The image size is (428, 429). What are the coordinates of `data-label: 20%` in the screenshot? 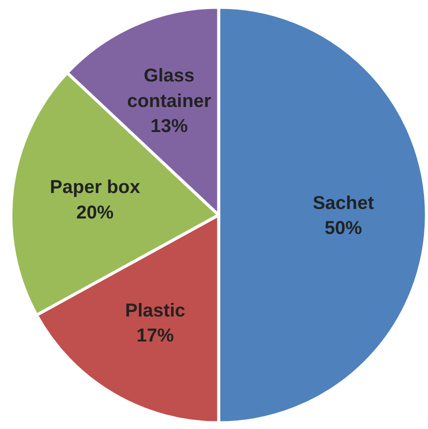 It's located at (95, 211).